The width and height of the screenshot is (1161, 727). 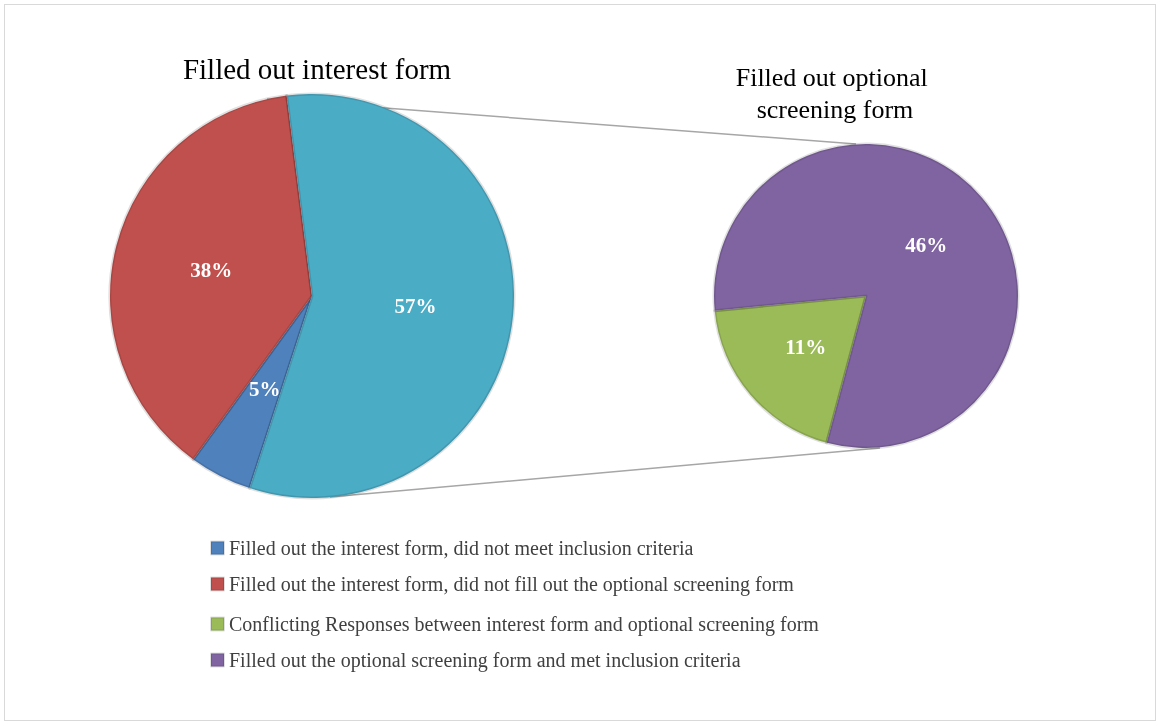 I want to click on data-label: 46%, so click(x=926, y=244).